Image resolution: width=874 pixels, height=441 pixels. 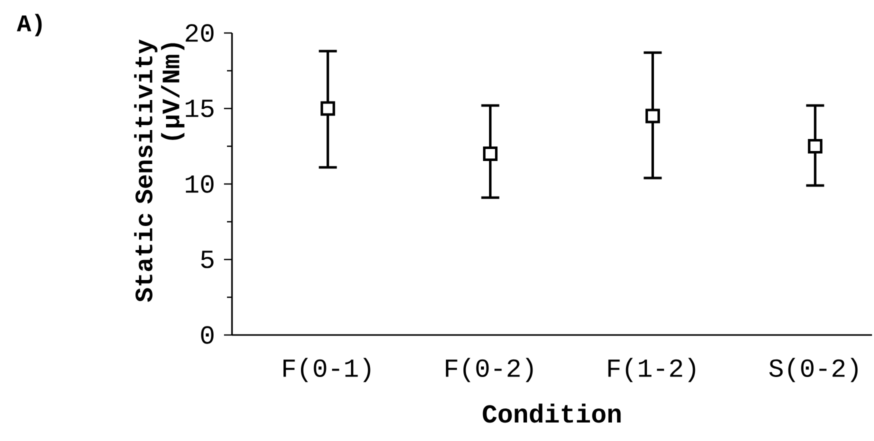 I want to click on y-tick-label: 0, so click(x=207, y=335).